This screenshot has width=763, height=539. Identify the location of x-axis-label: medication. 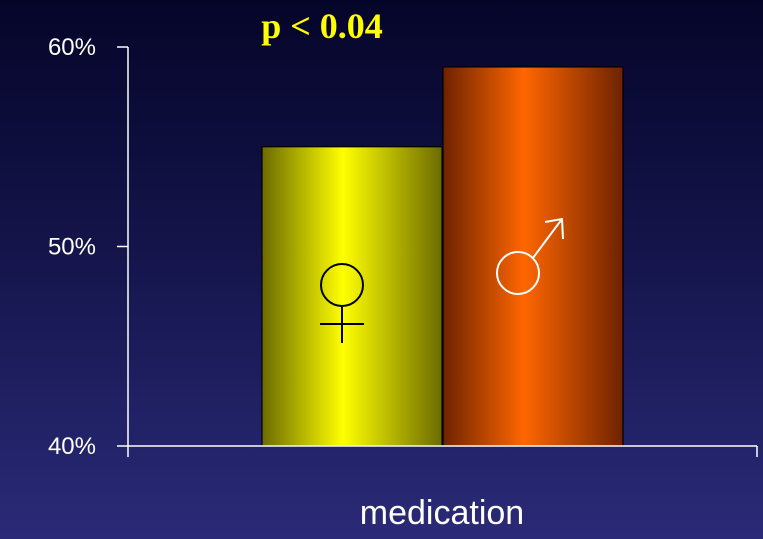
(442, 513).